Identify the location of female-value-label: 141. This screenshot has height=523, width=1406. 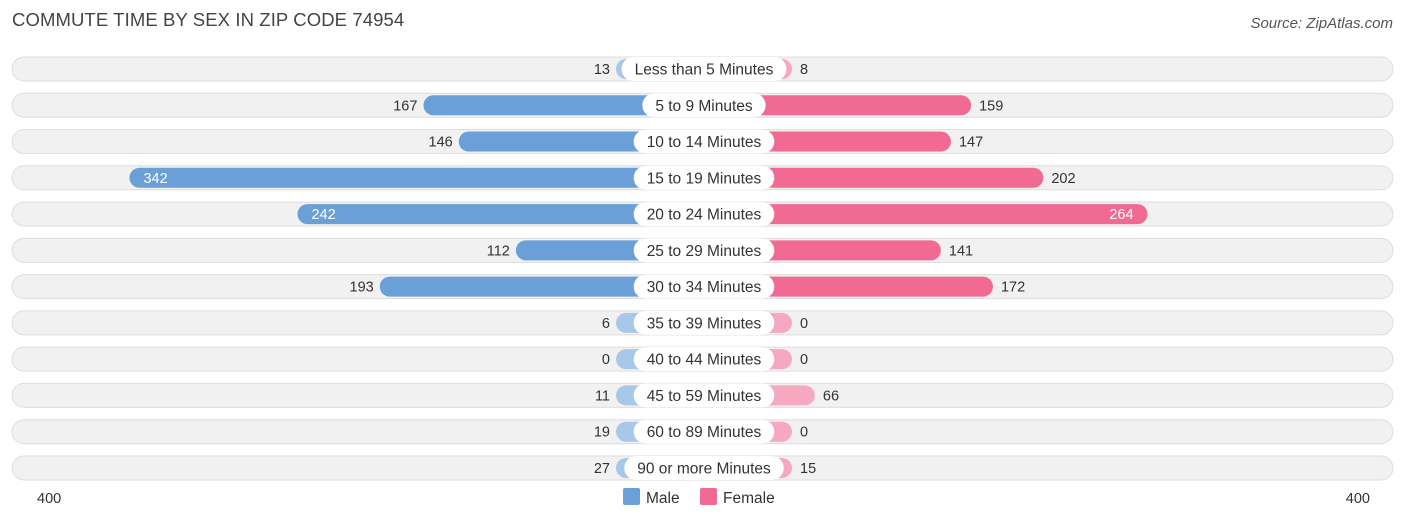
(961, 251).